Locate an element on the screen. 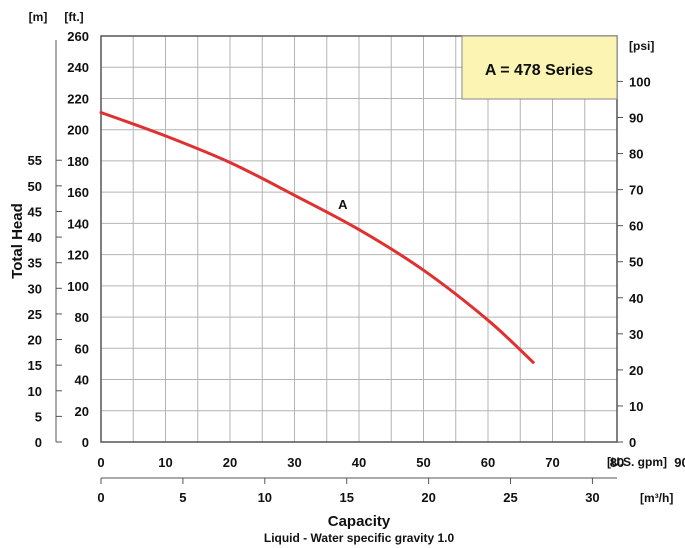  y-psi-tick-label: 100 is located at coordinates (640, 81).